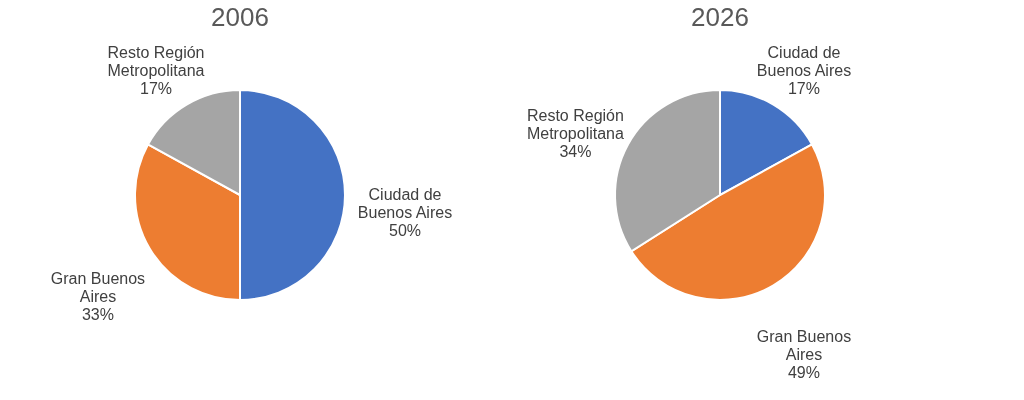 This screenshot has width=1024, height=400. Describe the element at coordinates (97, 314) in the screenshot. I see `data-label: 33%` at that location.